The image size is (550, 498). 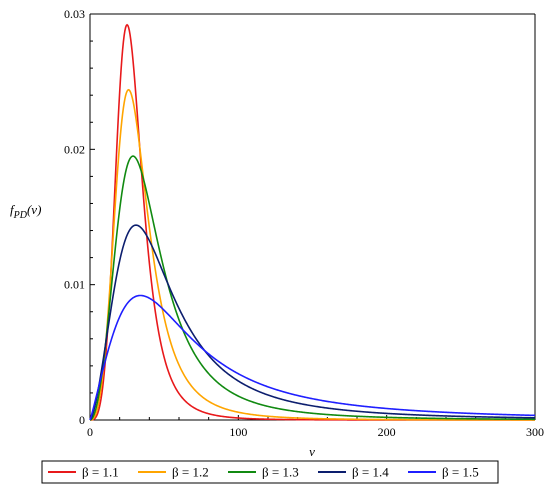 What do you see at coordinates (82, 420) in the screenshot?
I see `y-tick-label: 0` at bounding box center [82, 420].